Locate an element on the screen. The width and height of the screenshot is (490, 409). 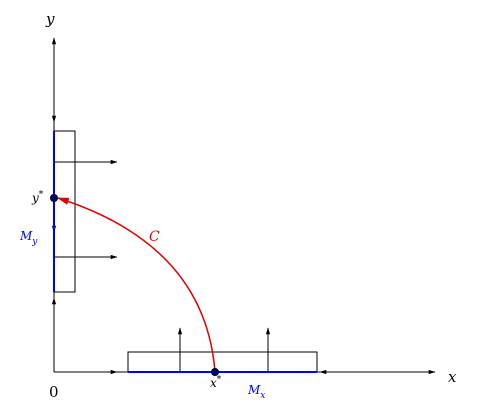
y-star-label: y* is located at coordinates (37, 197).